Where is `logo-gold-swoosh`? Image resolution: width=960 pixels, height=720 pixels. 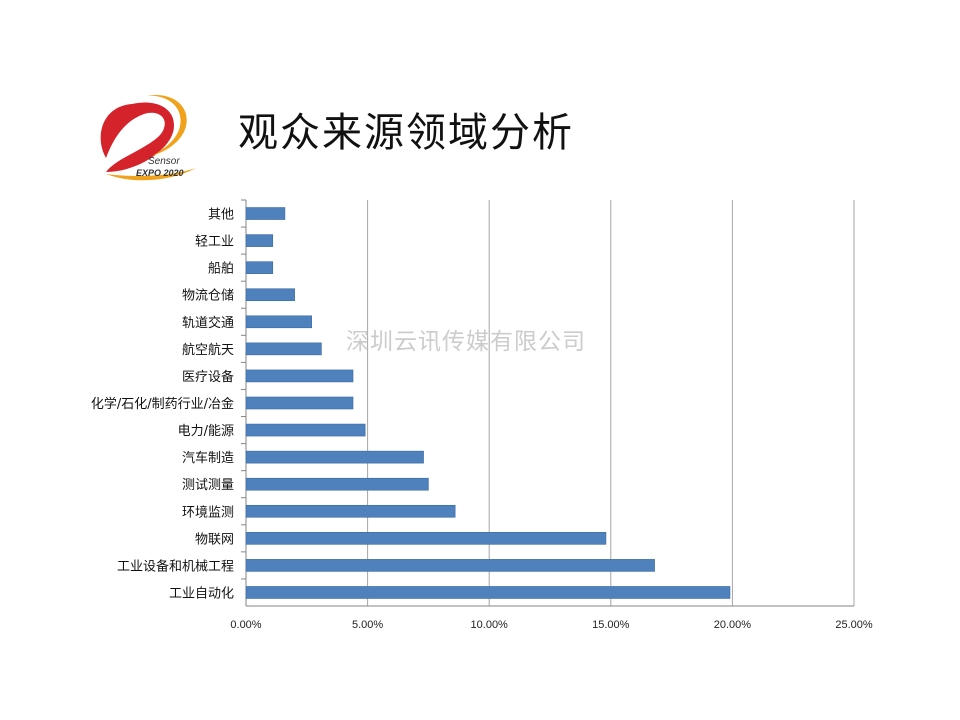 logo-gold-swoosh is located at coordinates (166, 125).